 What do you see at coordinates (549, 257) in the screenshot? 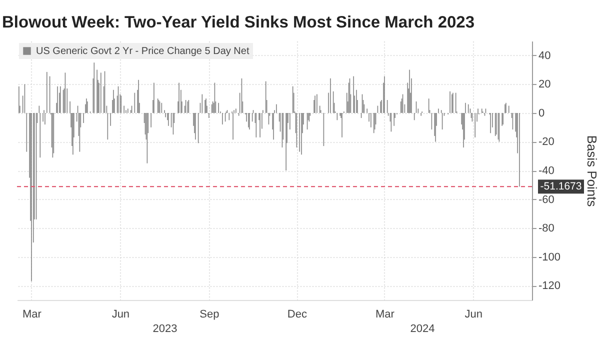
I see `y-tick-label: -100` at bounding box center [549, 257].